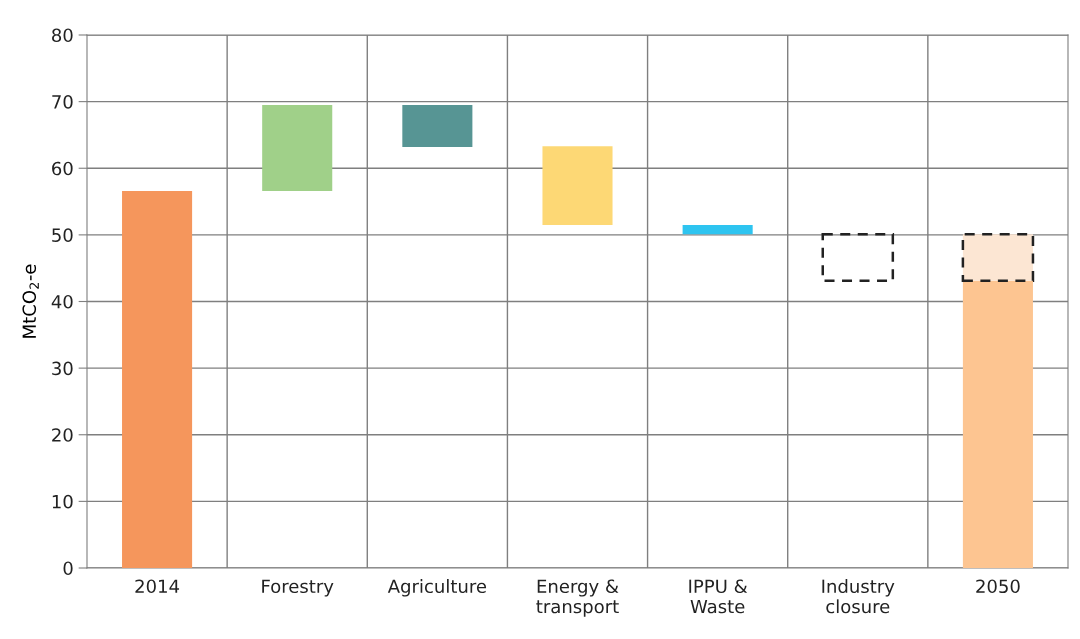 The height and width of the screenshot is (639, 1080). I want to click on y-tick-label: 70, so click(62, 102).